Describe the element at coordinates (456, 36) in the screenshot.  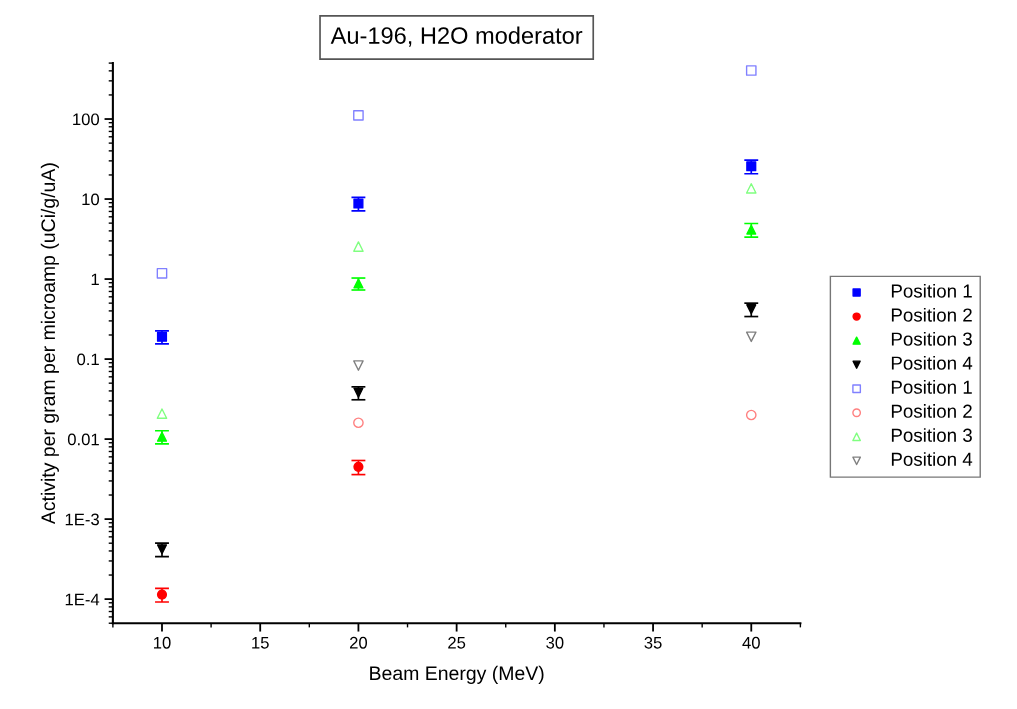
I see `chart-title: Au-196, H2O moderator` at that location.